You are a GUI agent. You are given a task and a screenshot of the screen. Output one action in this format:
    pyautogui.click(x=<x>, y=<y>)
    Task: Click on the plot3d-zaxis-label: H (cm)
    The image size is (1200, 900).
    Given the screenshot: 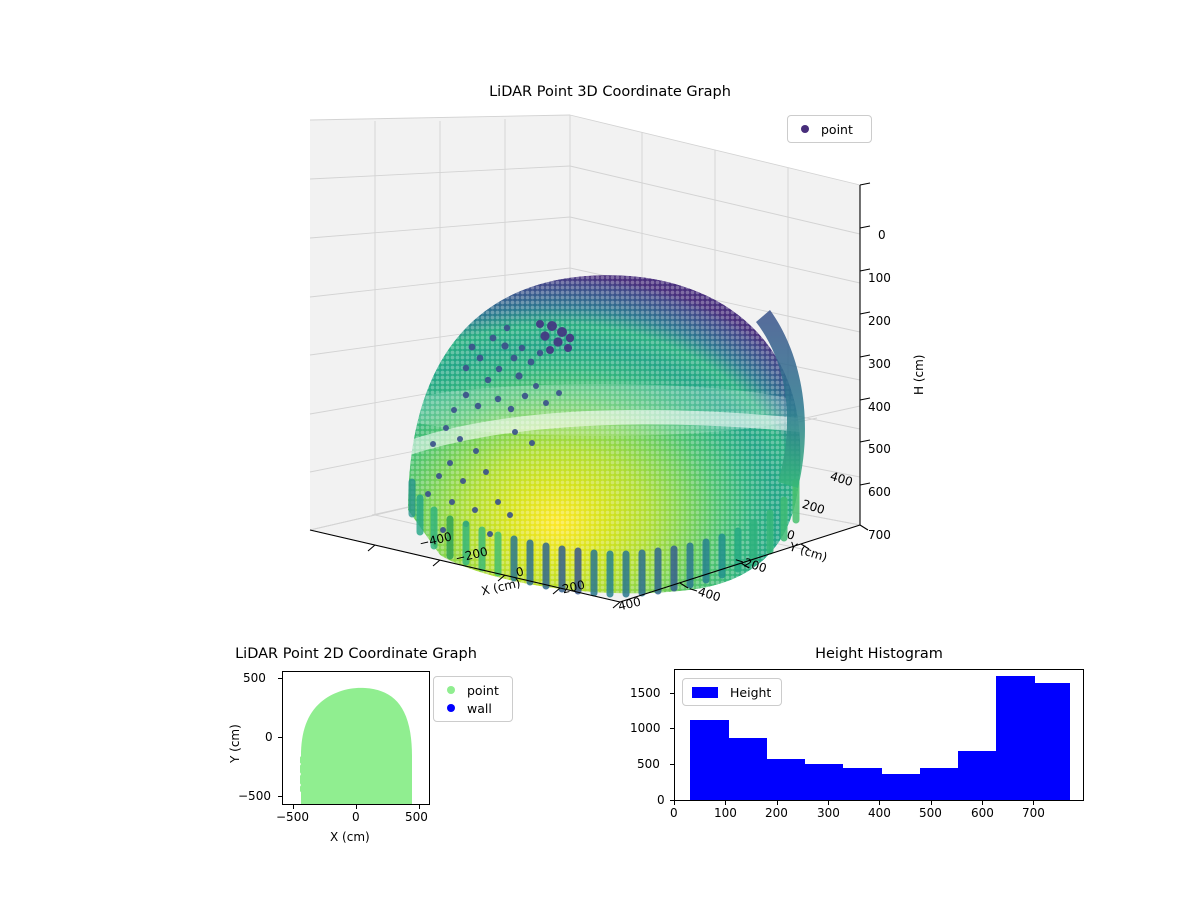 What is the action you would take?
    pyautogui.click(x=919, y=375)
    